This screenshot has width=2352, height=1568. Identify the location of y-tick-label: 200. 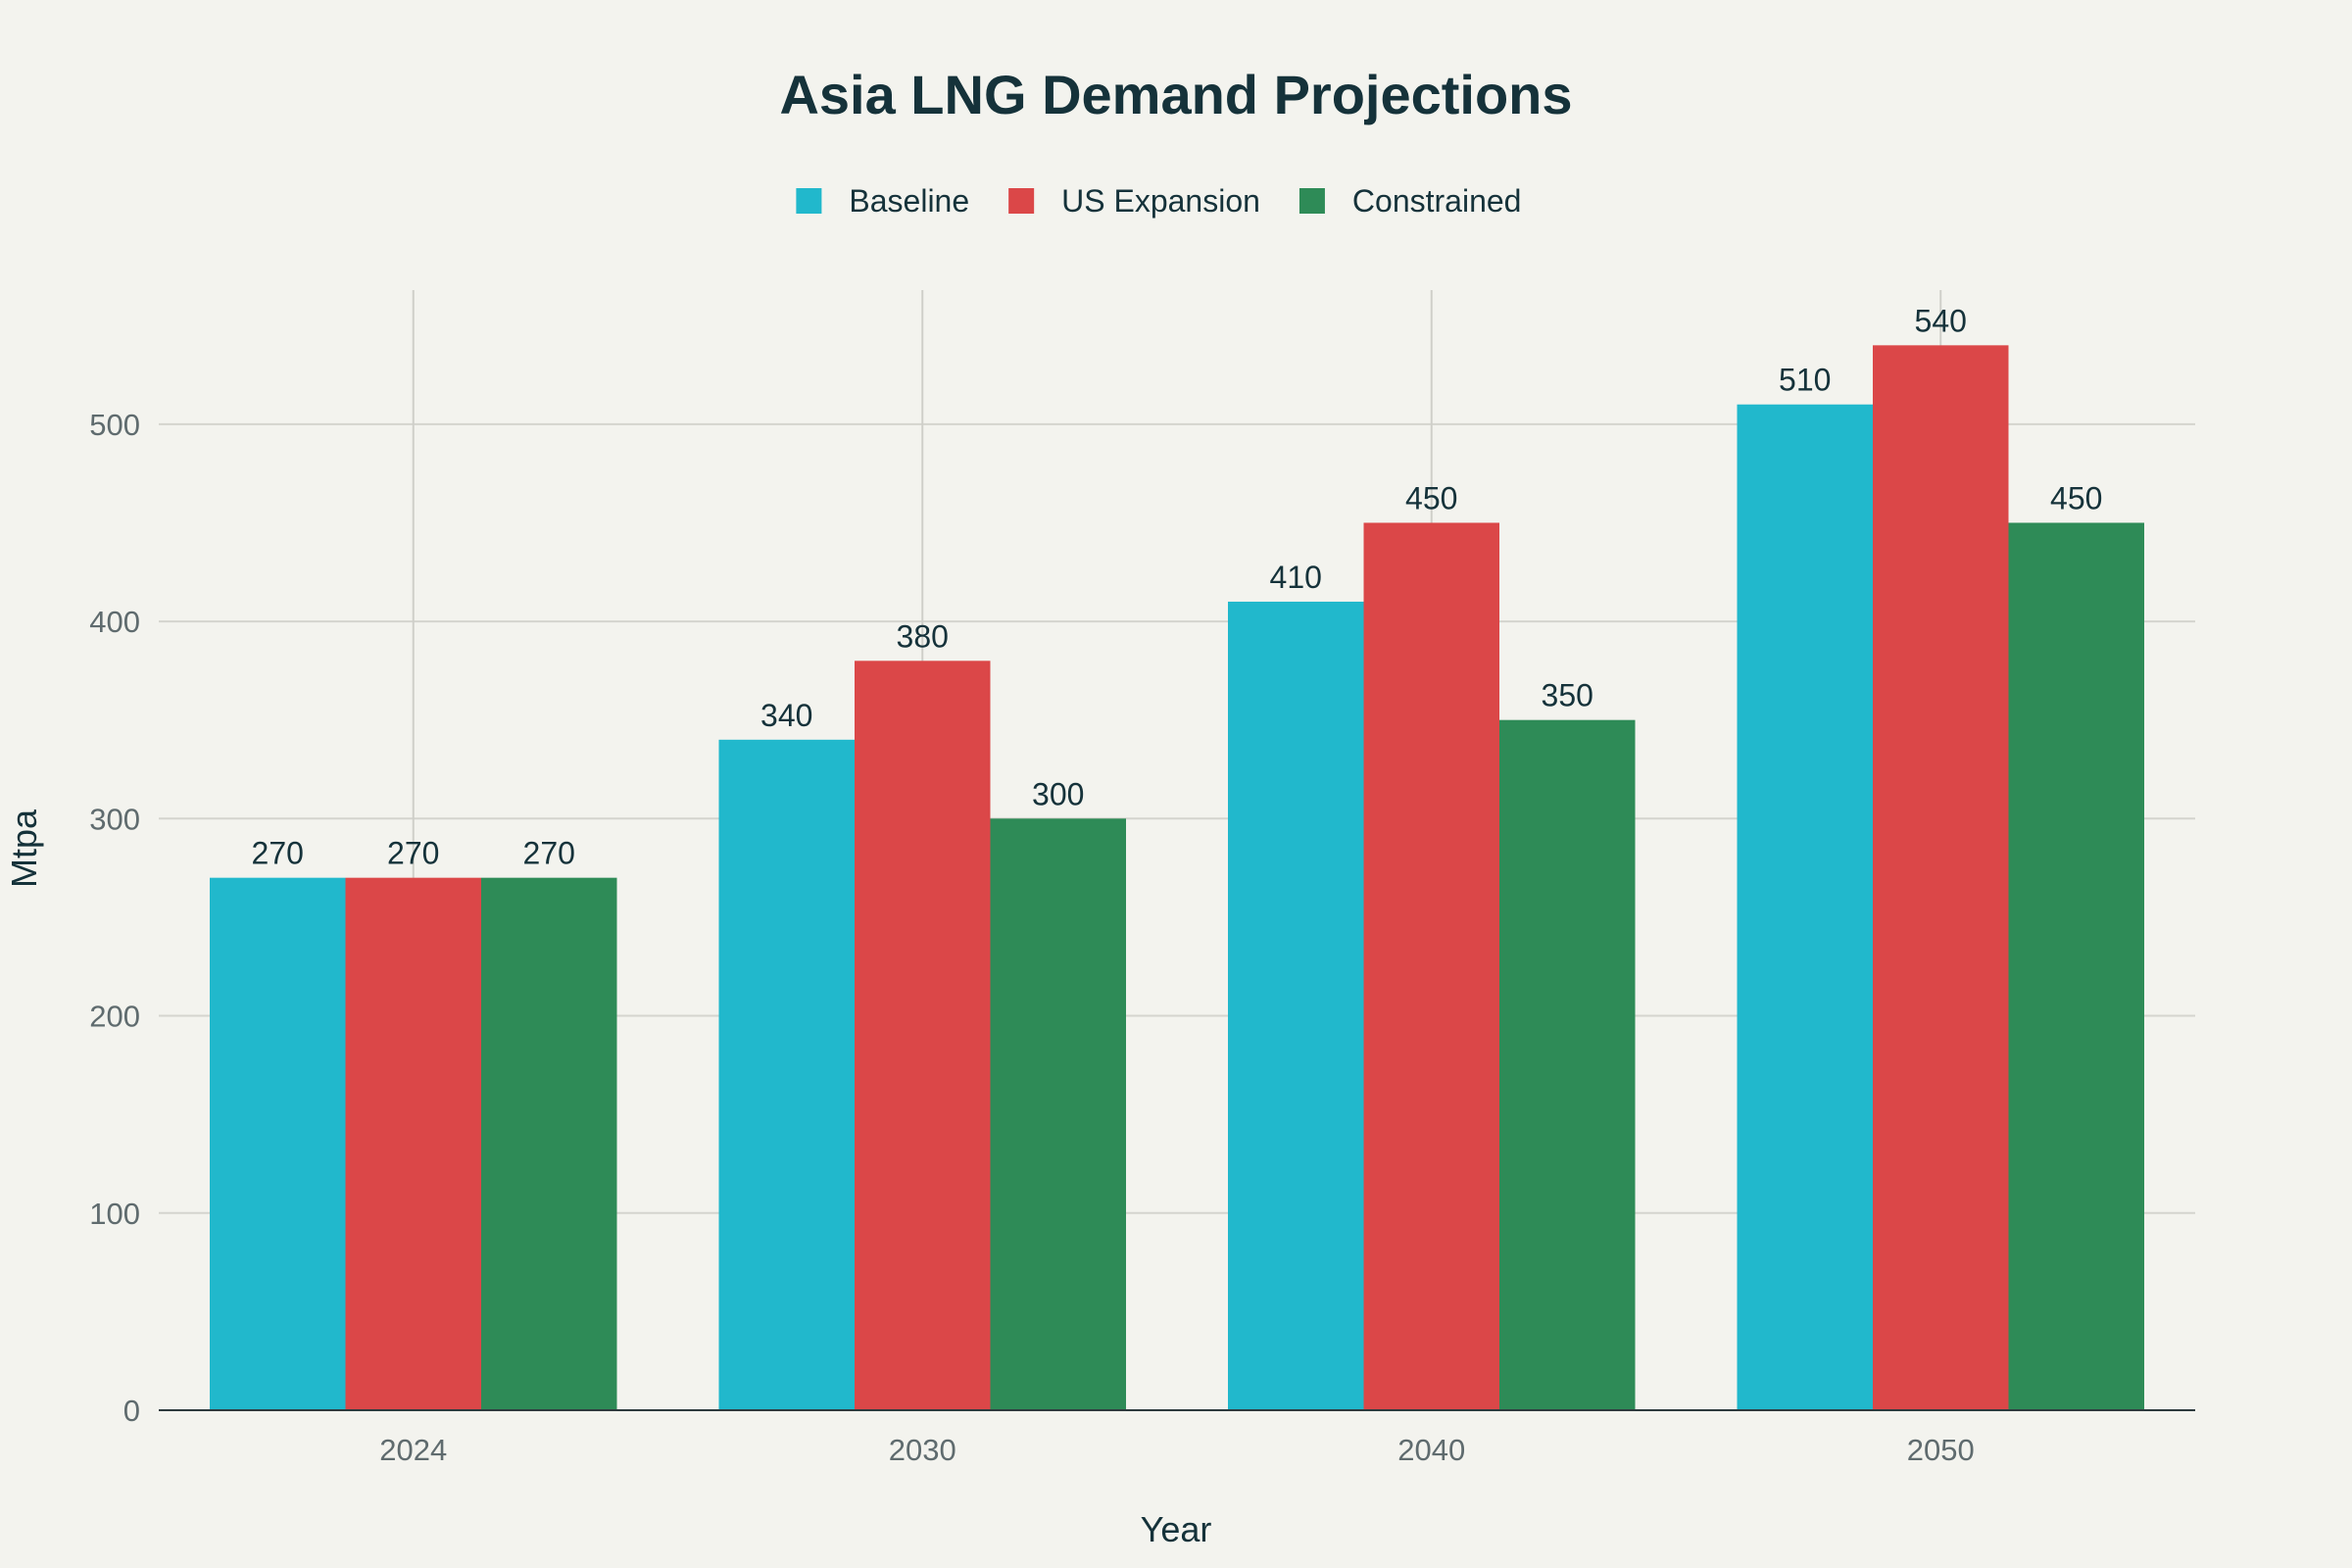
(114, 1017).